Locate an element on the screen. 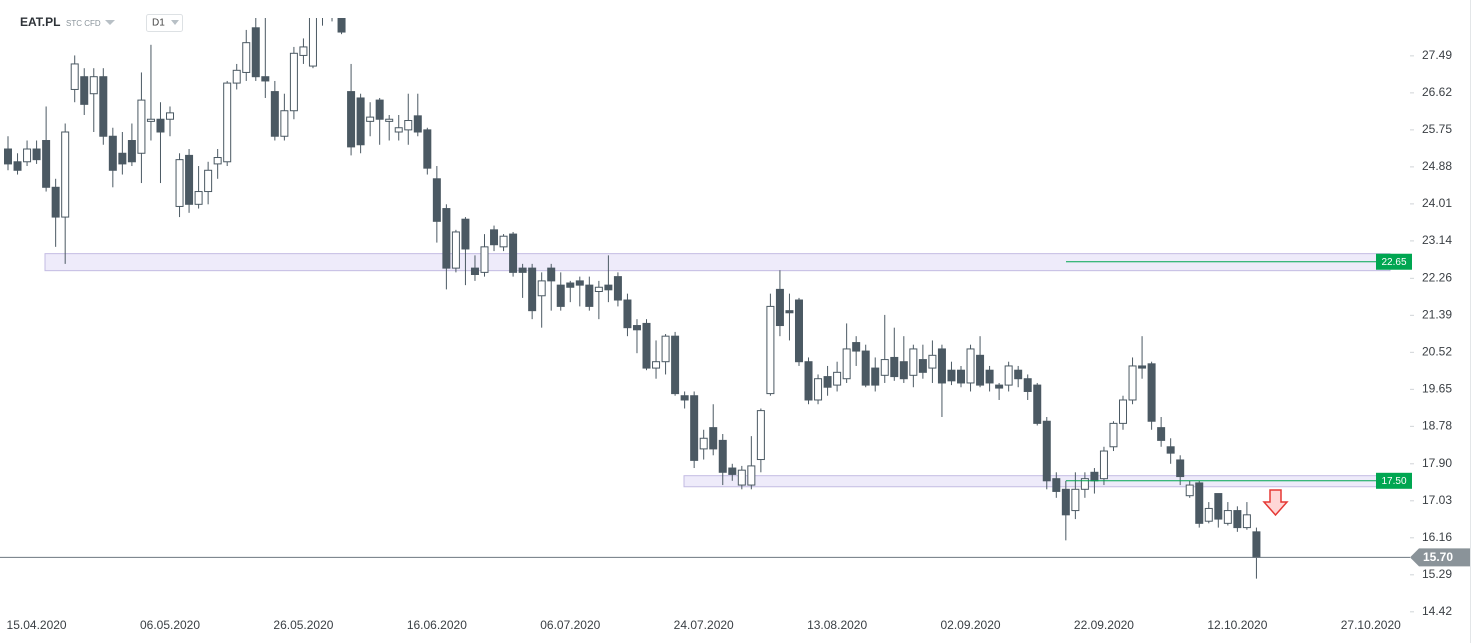 The height and width of the screenshot is (643, 1482). last-price-label: 15.70 is located at coordinates (1438, 557).